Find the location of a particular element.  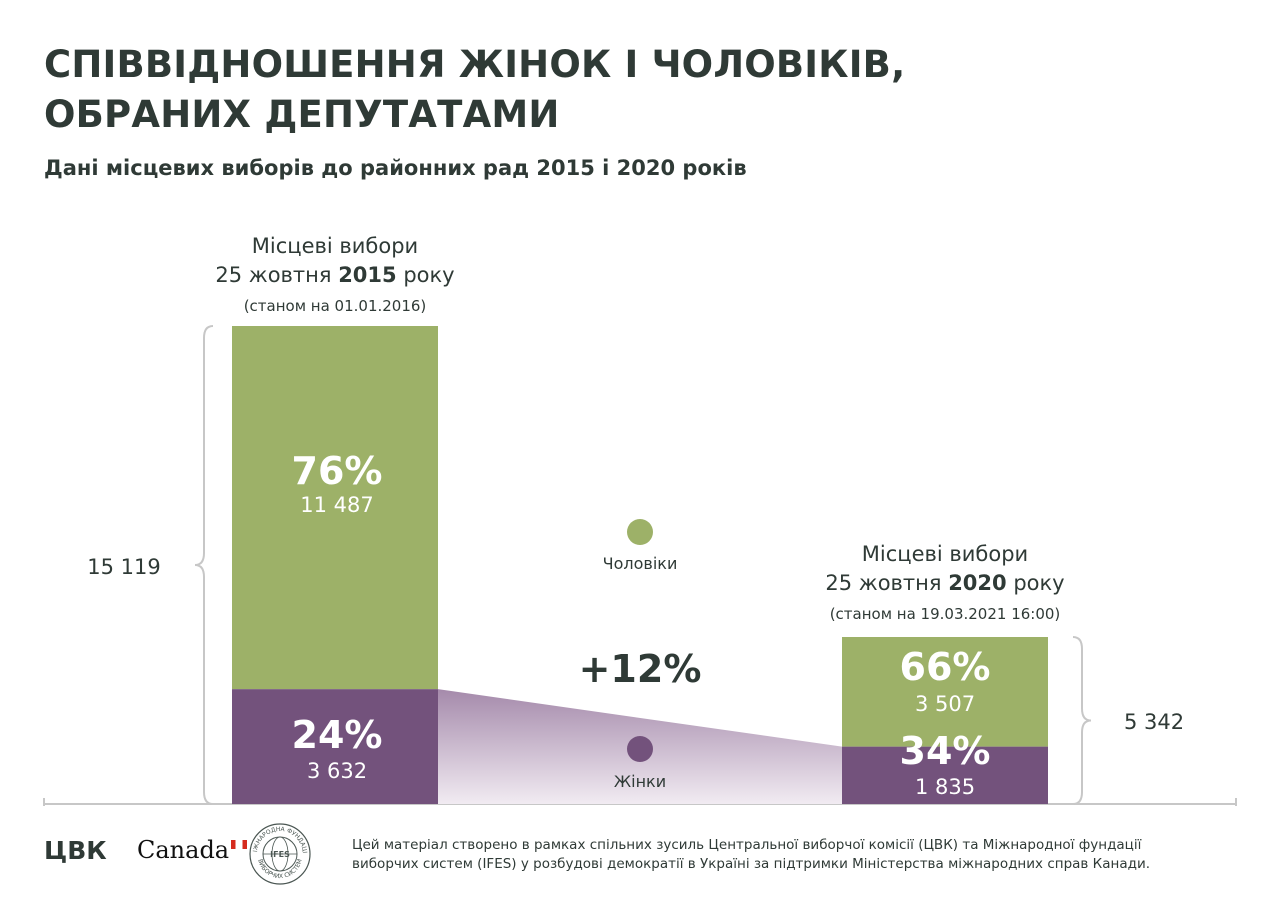

women-value-label-2020: 1 835 is located at coordinates (945, 787).